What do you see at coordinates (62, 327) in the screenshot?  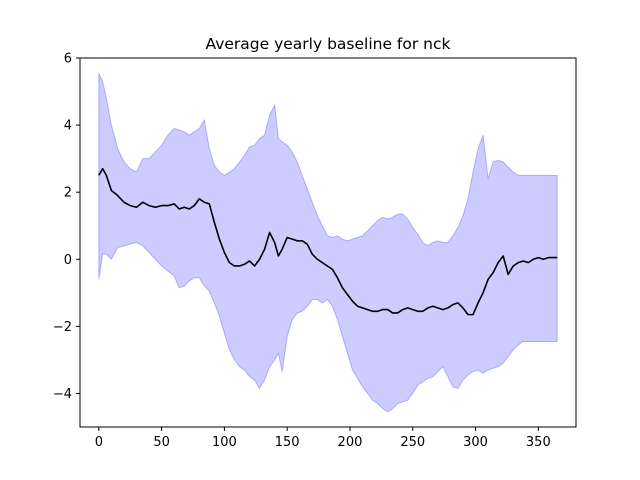 I see `y-tick-label: −2` at bounding box center [62, 327].